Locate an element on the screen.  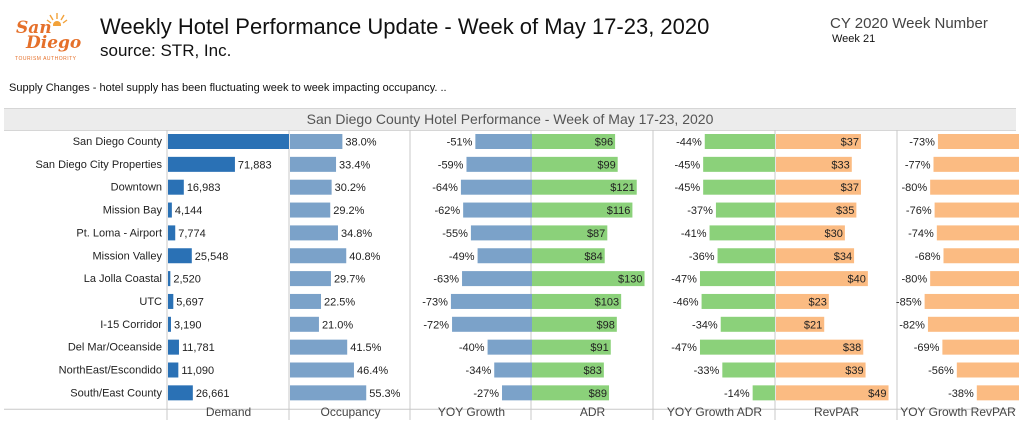
demand-value-label: 2,520 is located at coordinates (187, 280).